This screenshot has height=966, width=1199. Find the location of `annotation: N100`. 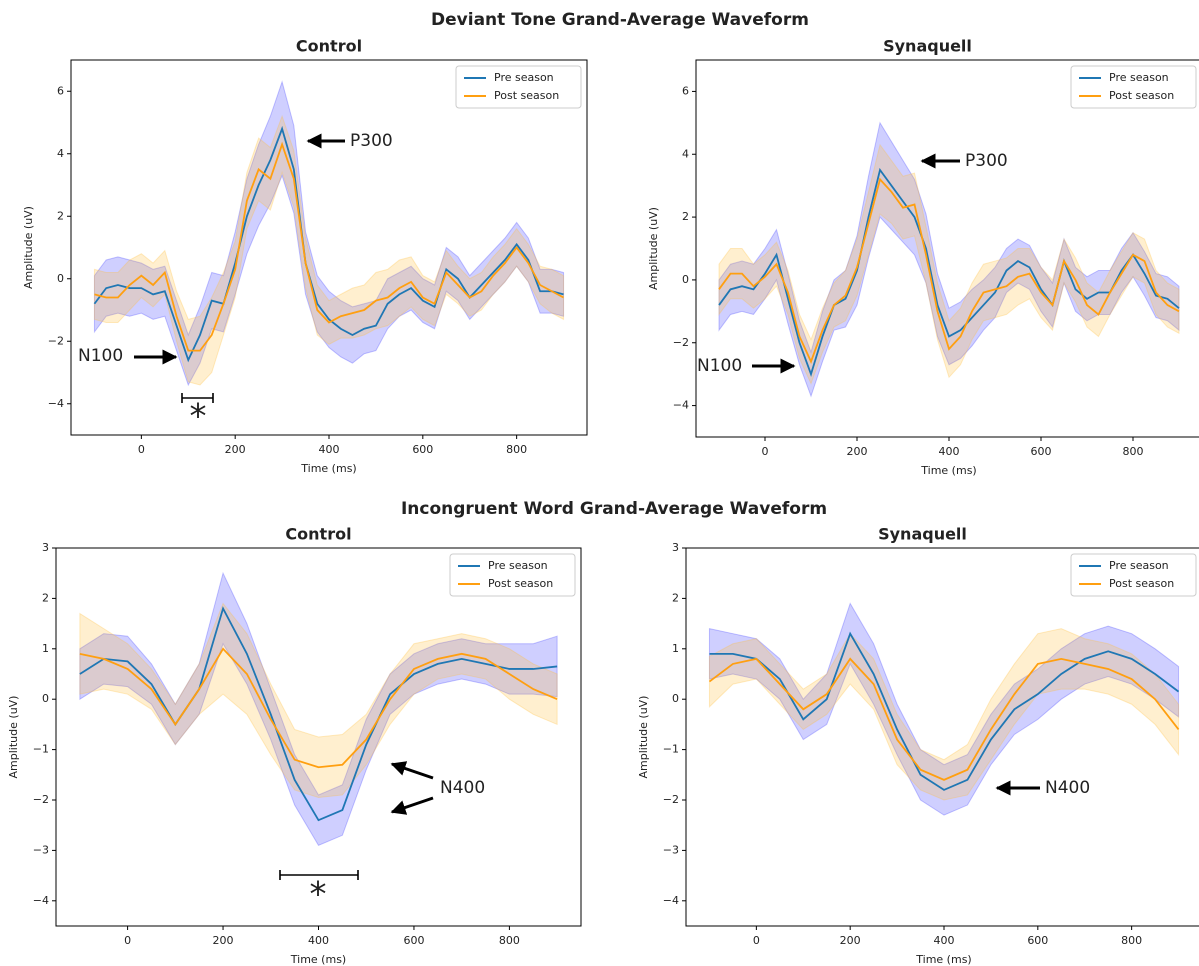

annotation: N100 is located at coordinates (100, 356).